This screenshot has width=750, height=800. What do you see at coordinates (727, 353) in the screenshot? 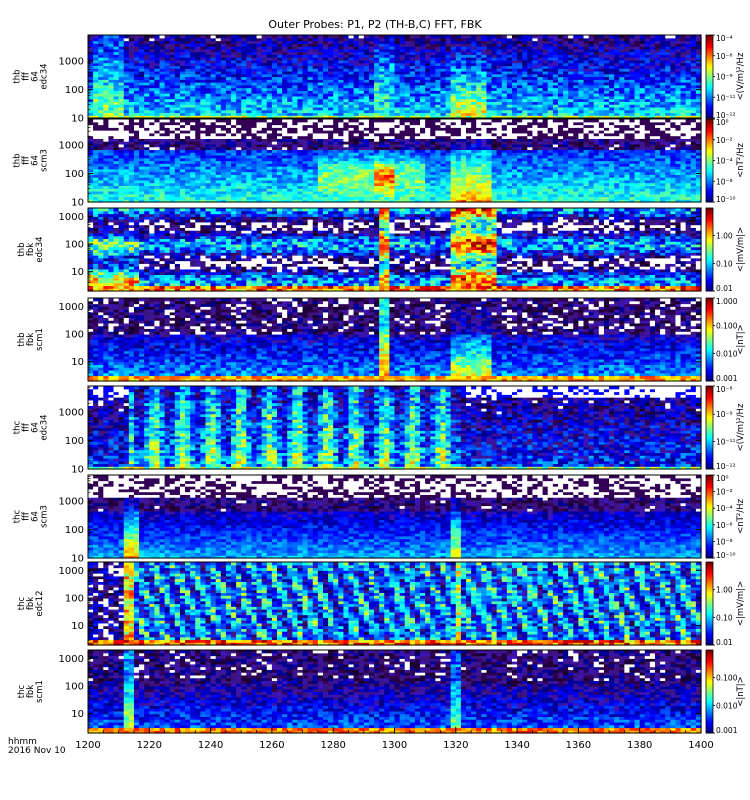
I see `colorbar-tick-label: 0.010` at bounding box center [727, 353].